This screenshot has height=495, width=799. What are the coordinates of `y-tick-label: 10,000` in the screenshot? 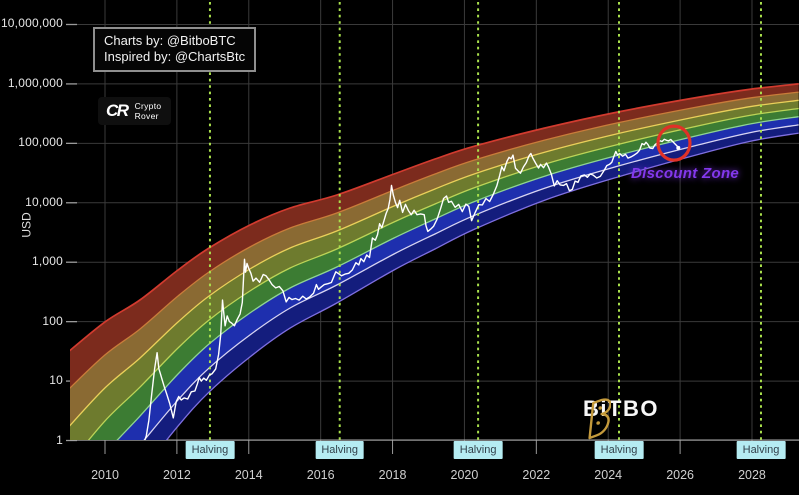 It's located at (44, 201).